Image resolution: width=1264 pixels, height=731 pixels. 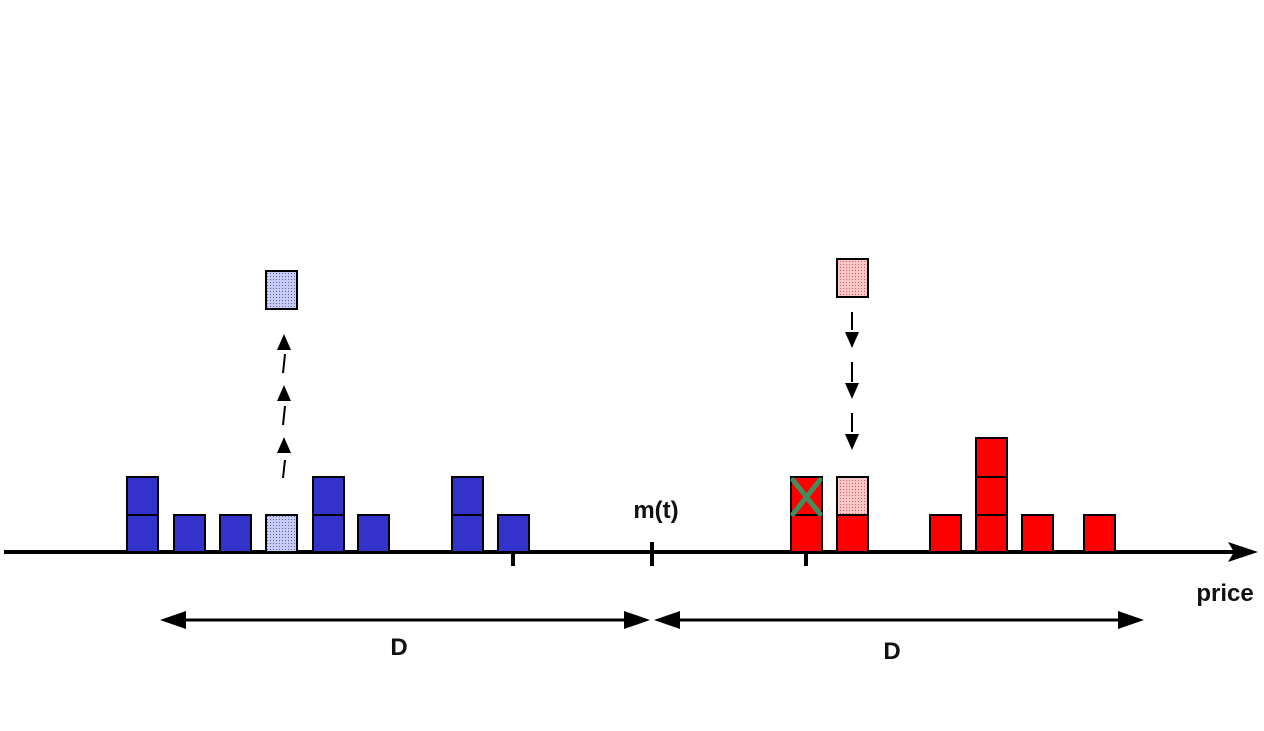 I want to click on bid-orders, so click(x=328, y=411).